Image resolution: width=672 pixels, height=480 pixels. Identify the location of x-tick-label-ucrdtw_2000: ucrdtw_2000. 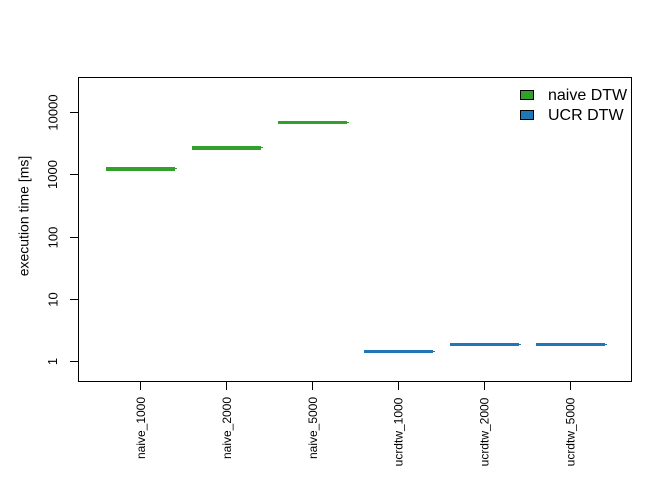
(484, 431).